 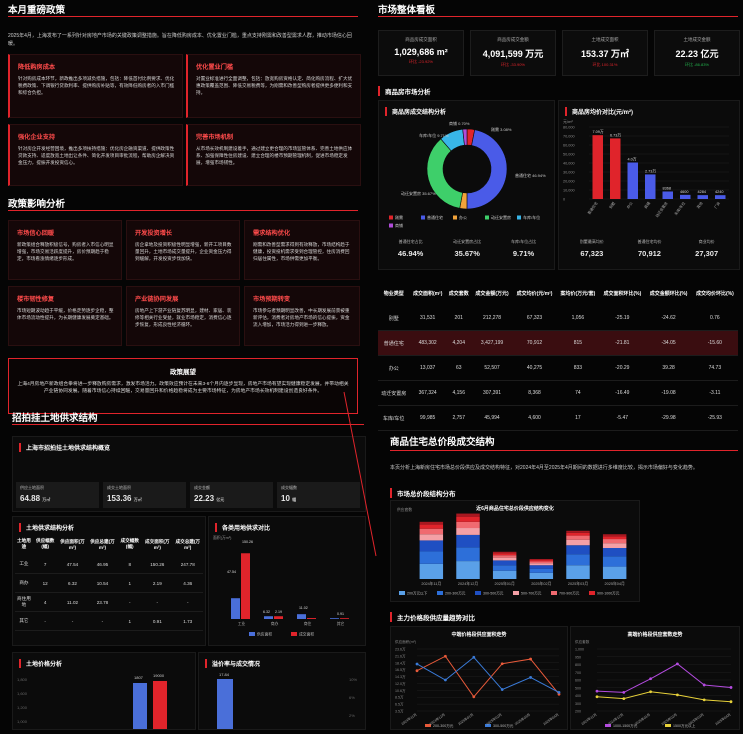 I want to click on premium-bar, so click(x=225, y=704).